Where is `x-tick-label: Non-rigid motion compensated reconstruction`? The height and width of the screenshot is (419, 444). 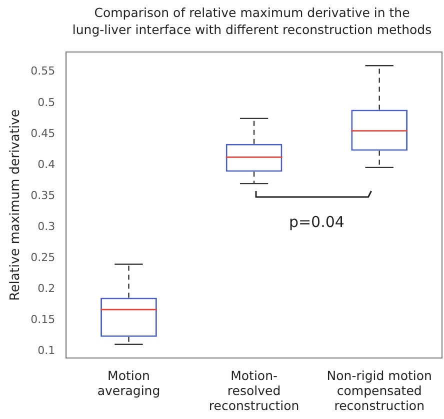 x-tick-label: Non-rigid motion compensated reconstruction is located at coordinates (379, 390).